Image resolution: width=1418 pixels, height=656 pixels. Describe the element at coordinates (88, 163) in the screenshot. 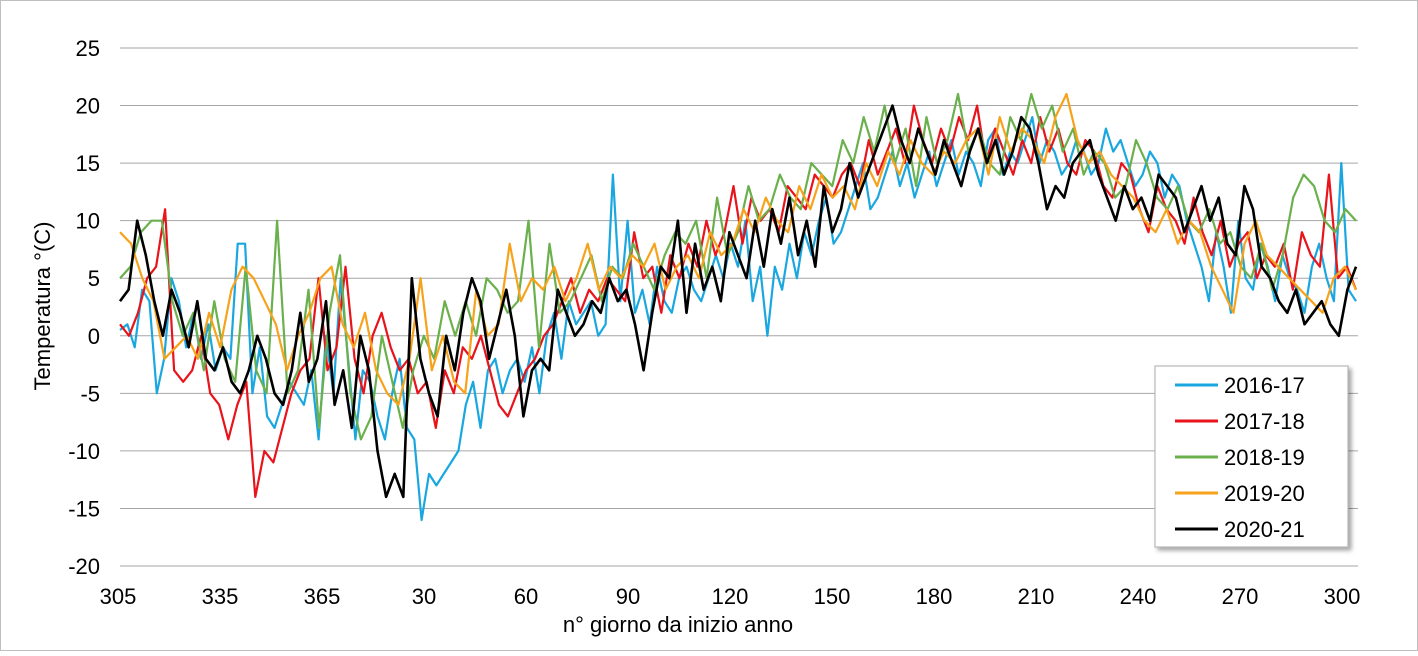

I see `y-tick-label: 15` at that location.